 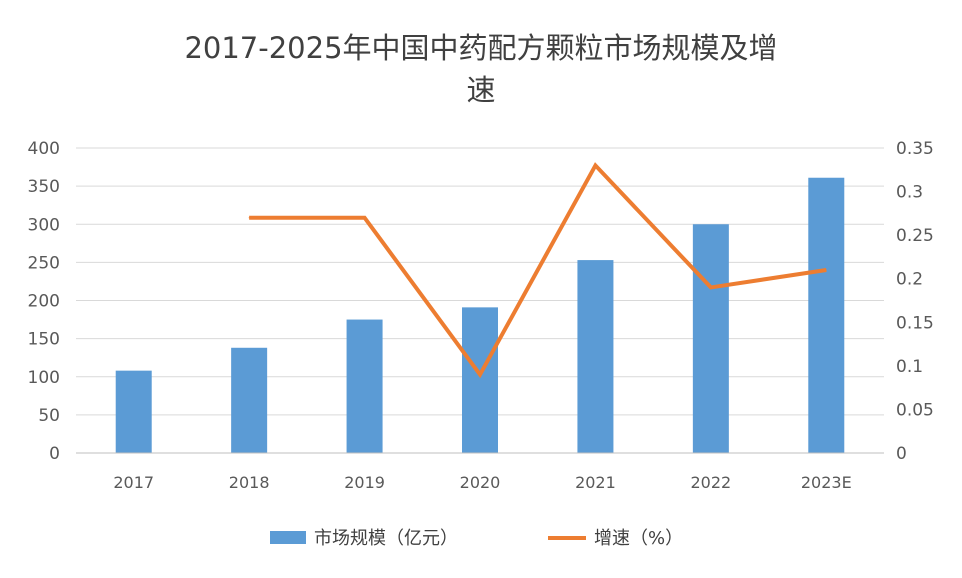 I want to click on legend-label-growth-rate: 增速（%）, so click(x=638, y=538).